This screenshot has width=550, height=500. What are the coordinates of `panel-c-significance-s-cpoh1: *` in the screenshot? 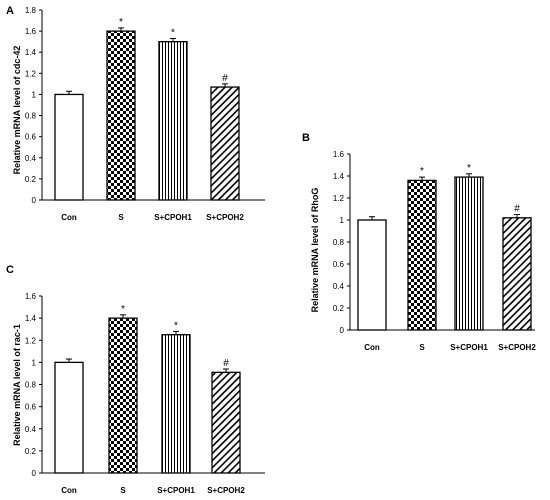 It's located at (176, 325).